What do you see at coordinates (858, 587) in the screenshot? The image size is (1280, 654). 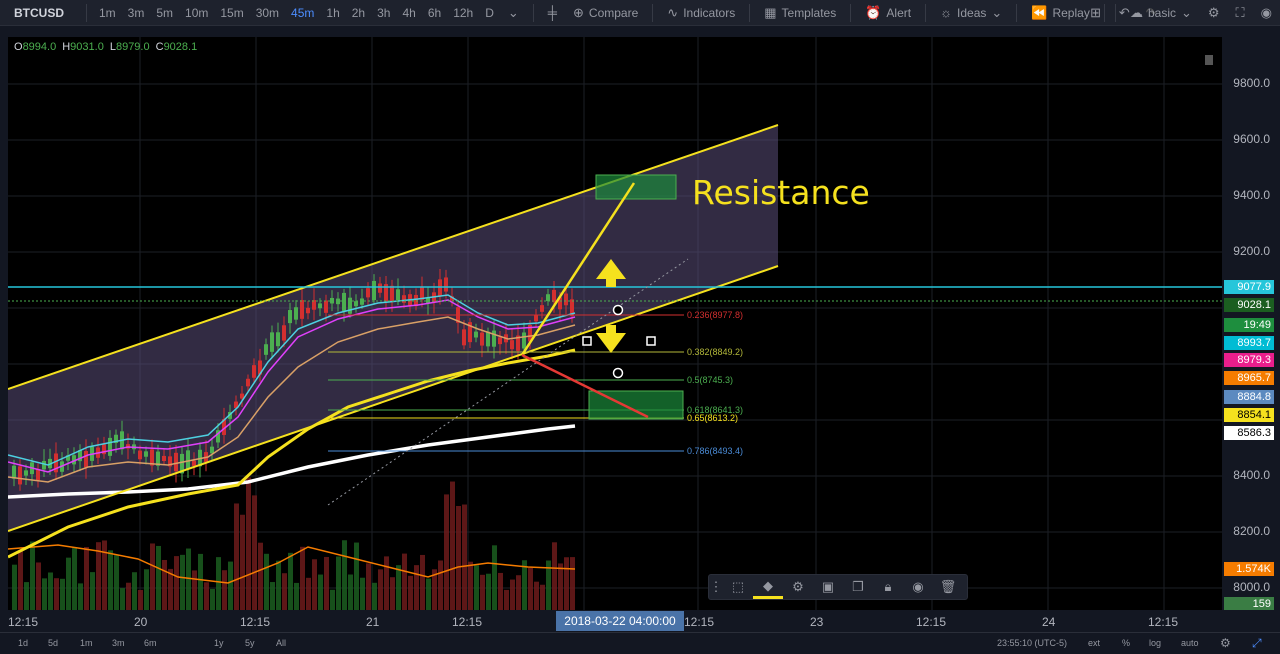 I see `clone-button: ❐` at bounding box center [858, 587].